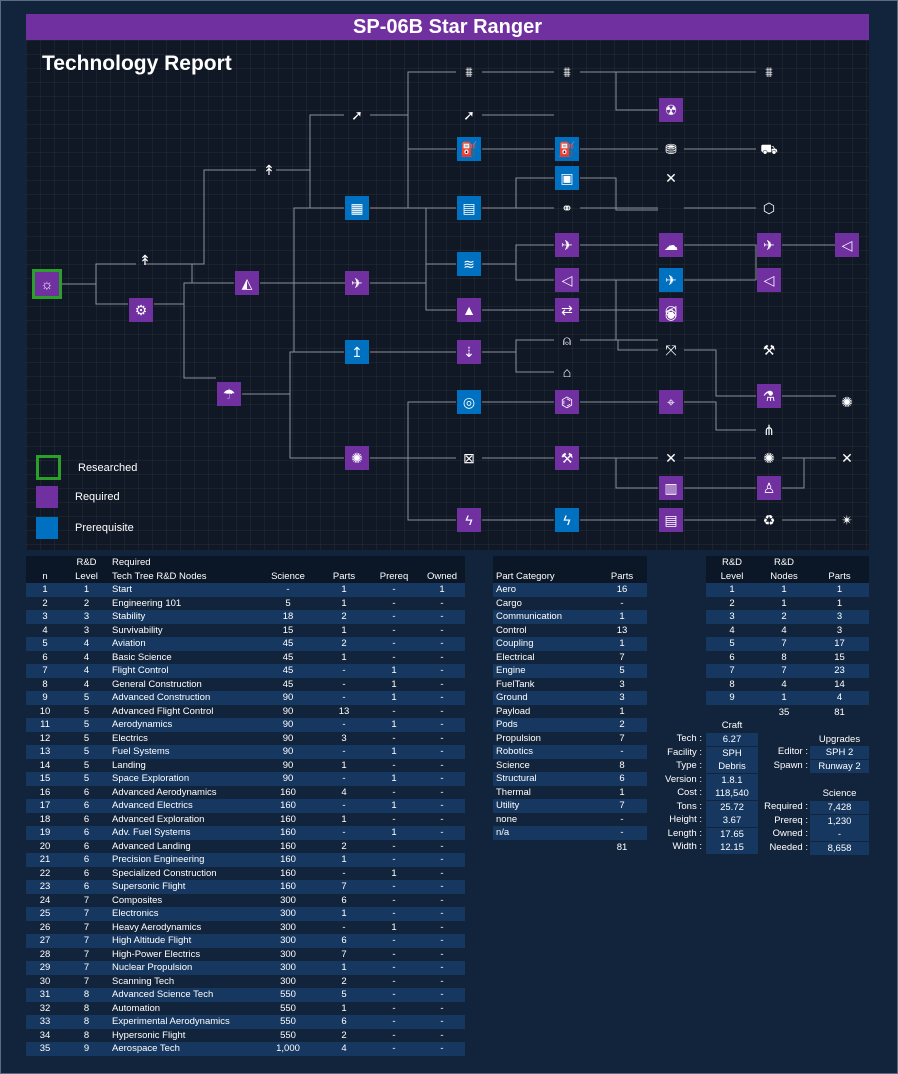  I want to click on science-heading: Science, so click(839, 793).